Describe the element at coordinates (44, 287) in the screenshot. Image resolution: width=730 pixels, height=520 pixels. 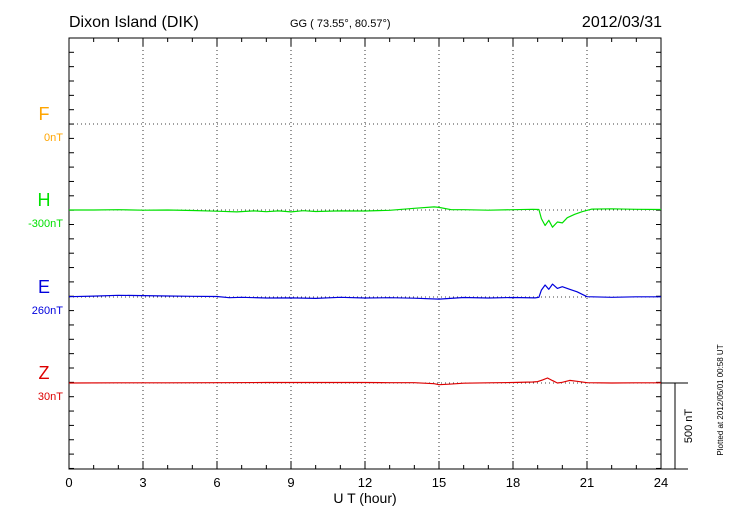
I see `series-name-E: E` at that location.